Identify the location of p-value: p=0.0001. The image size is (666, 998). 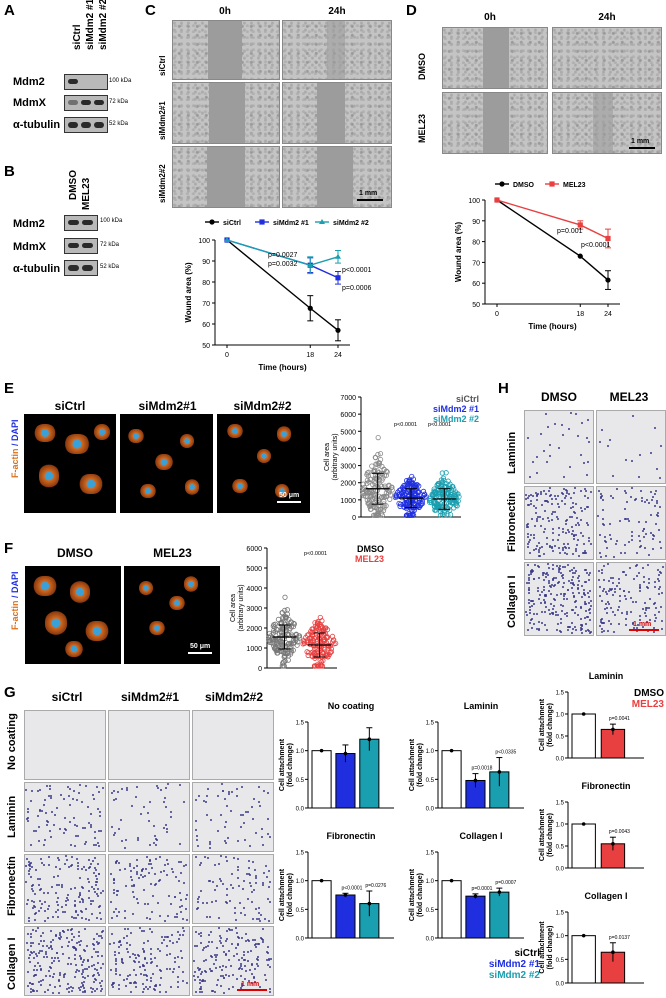
(481, 889).